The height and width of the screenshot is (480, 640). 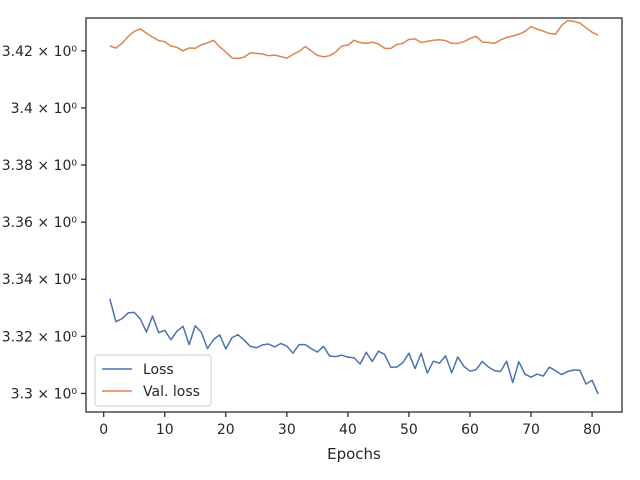 I want to click on x-tick-label: 0, so click(x=103, y=430).